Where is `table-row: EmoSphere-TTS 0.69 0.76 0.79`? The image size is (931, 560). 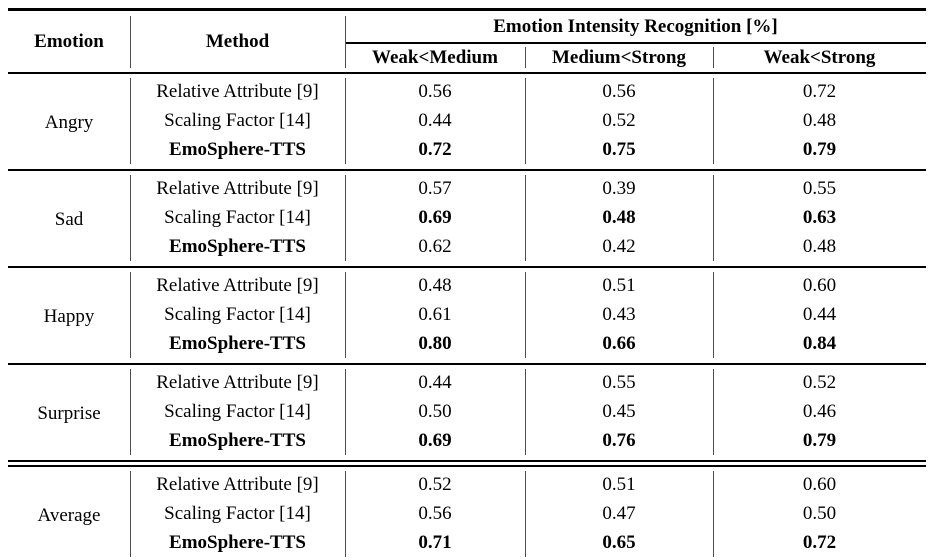
table-row: EmoSphere-TTS 0.69 0.76 0.79 is located at coordinates (467, 445).